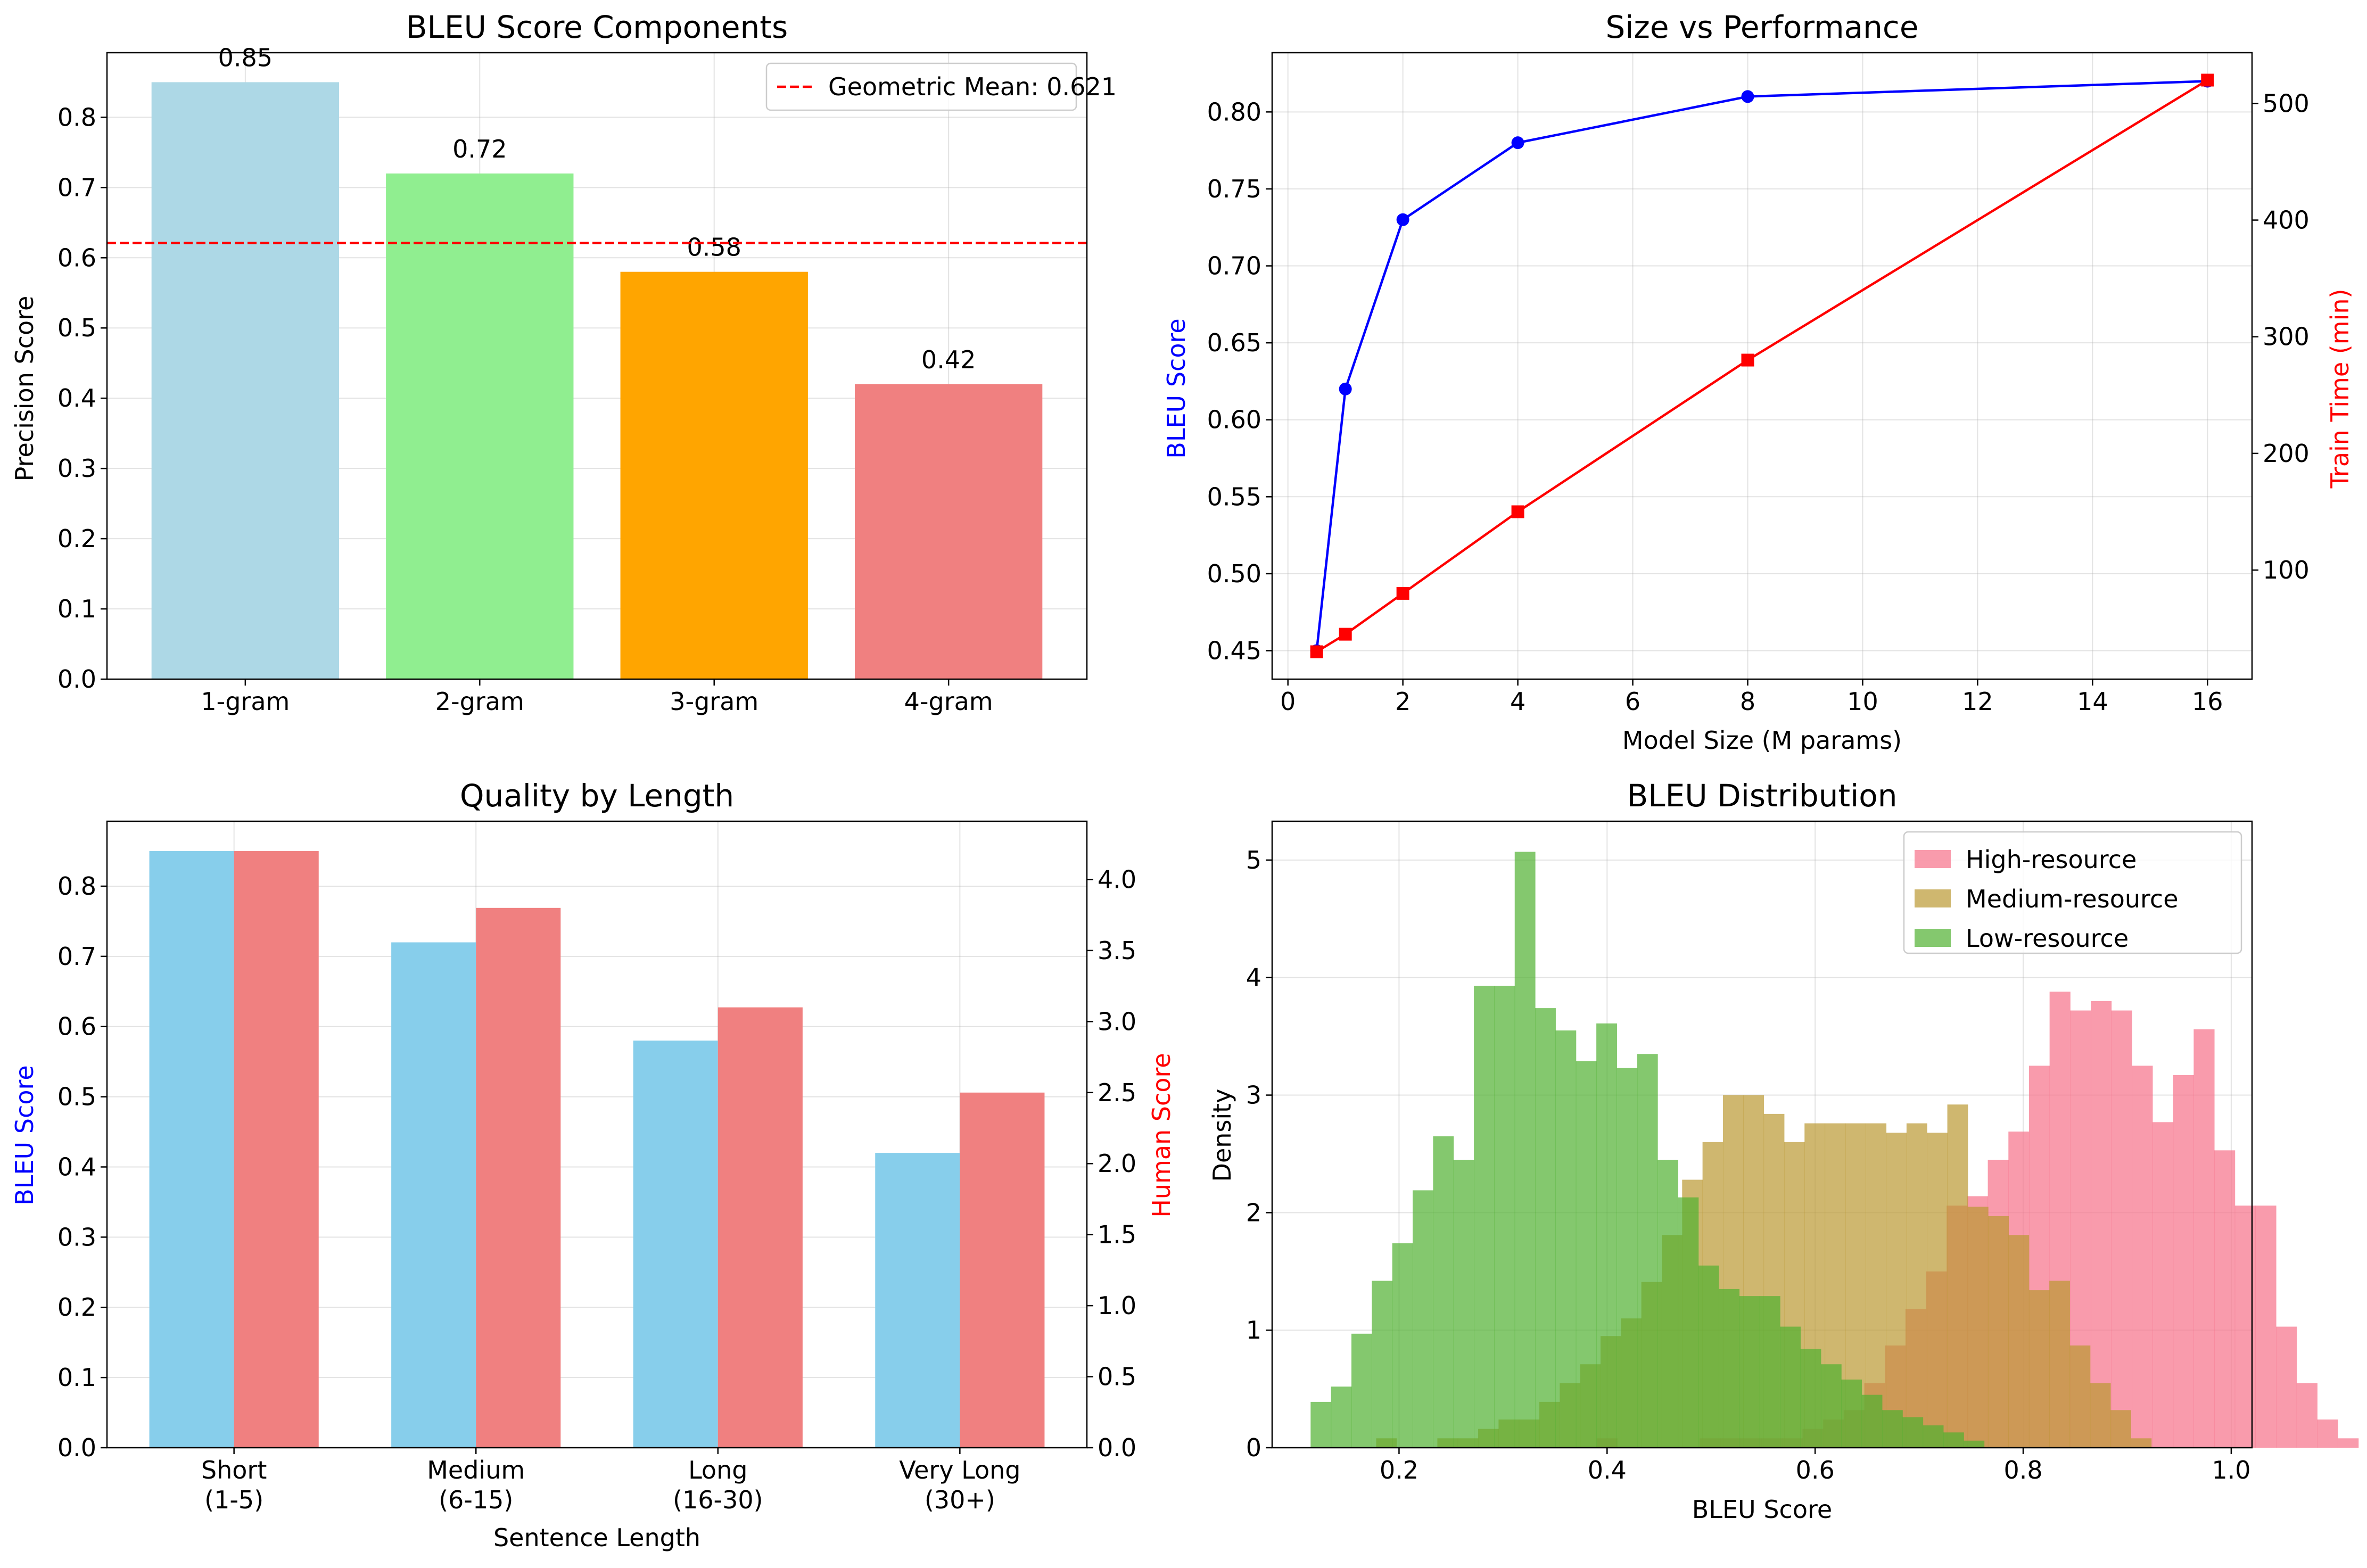  Describe the element at coordinates (2072, 893) in the screenshot. I see `legend-box` at that location.